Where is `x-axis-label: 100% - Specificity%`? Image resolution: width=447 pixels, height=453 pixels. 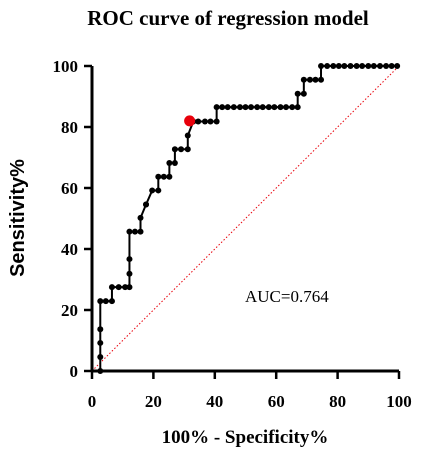
x-axis-label: 100% - Specificity% is located at coordinates (245, 437).